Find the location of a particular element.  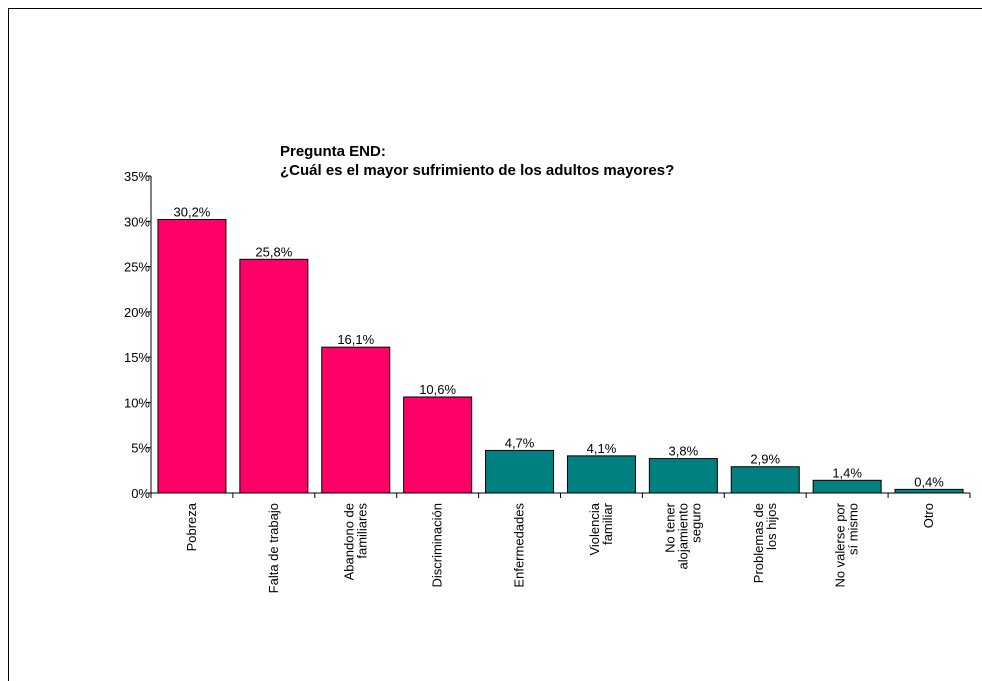

x-tick-label: Violenciafamiliar is located at coordinates (601, 528).